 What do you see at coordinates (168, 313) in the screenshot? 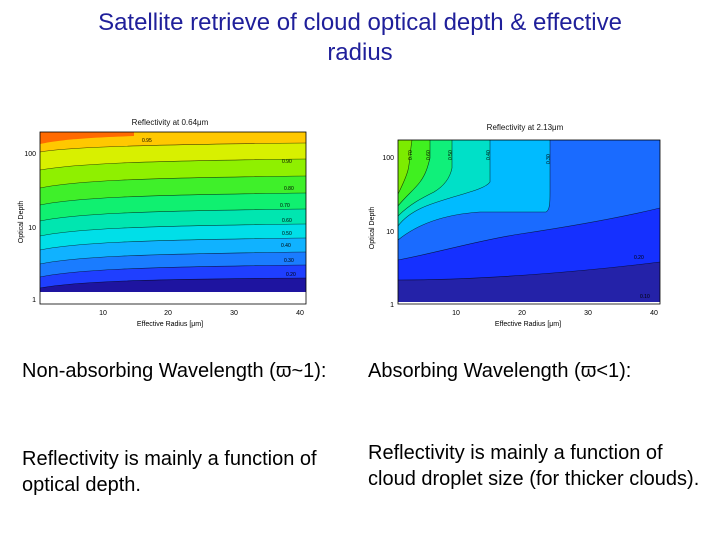
I see `left-x-tick: 20` at bounding box center [168, 313].